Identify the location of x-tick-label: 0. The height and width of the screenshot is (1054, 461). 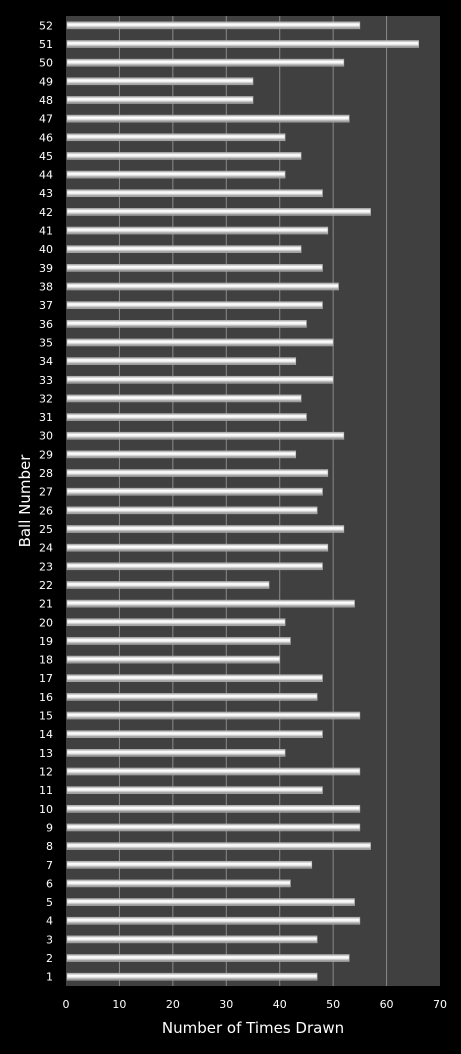
(66, 1004).